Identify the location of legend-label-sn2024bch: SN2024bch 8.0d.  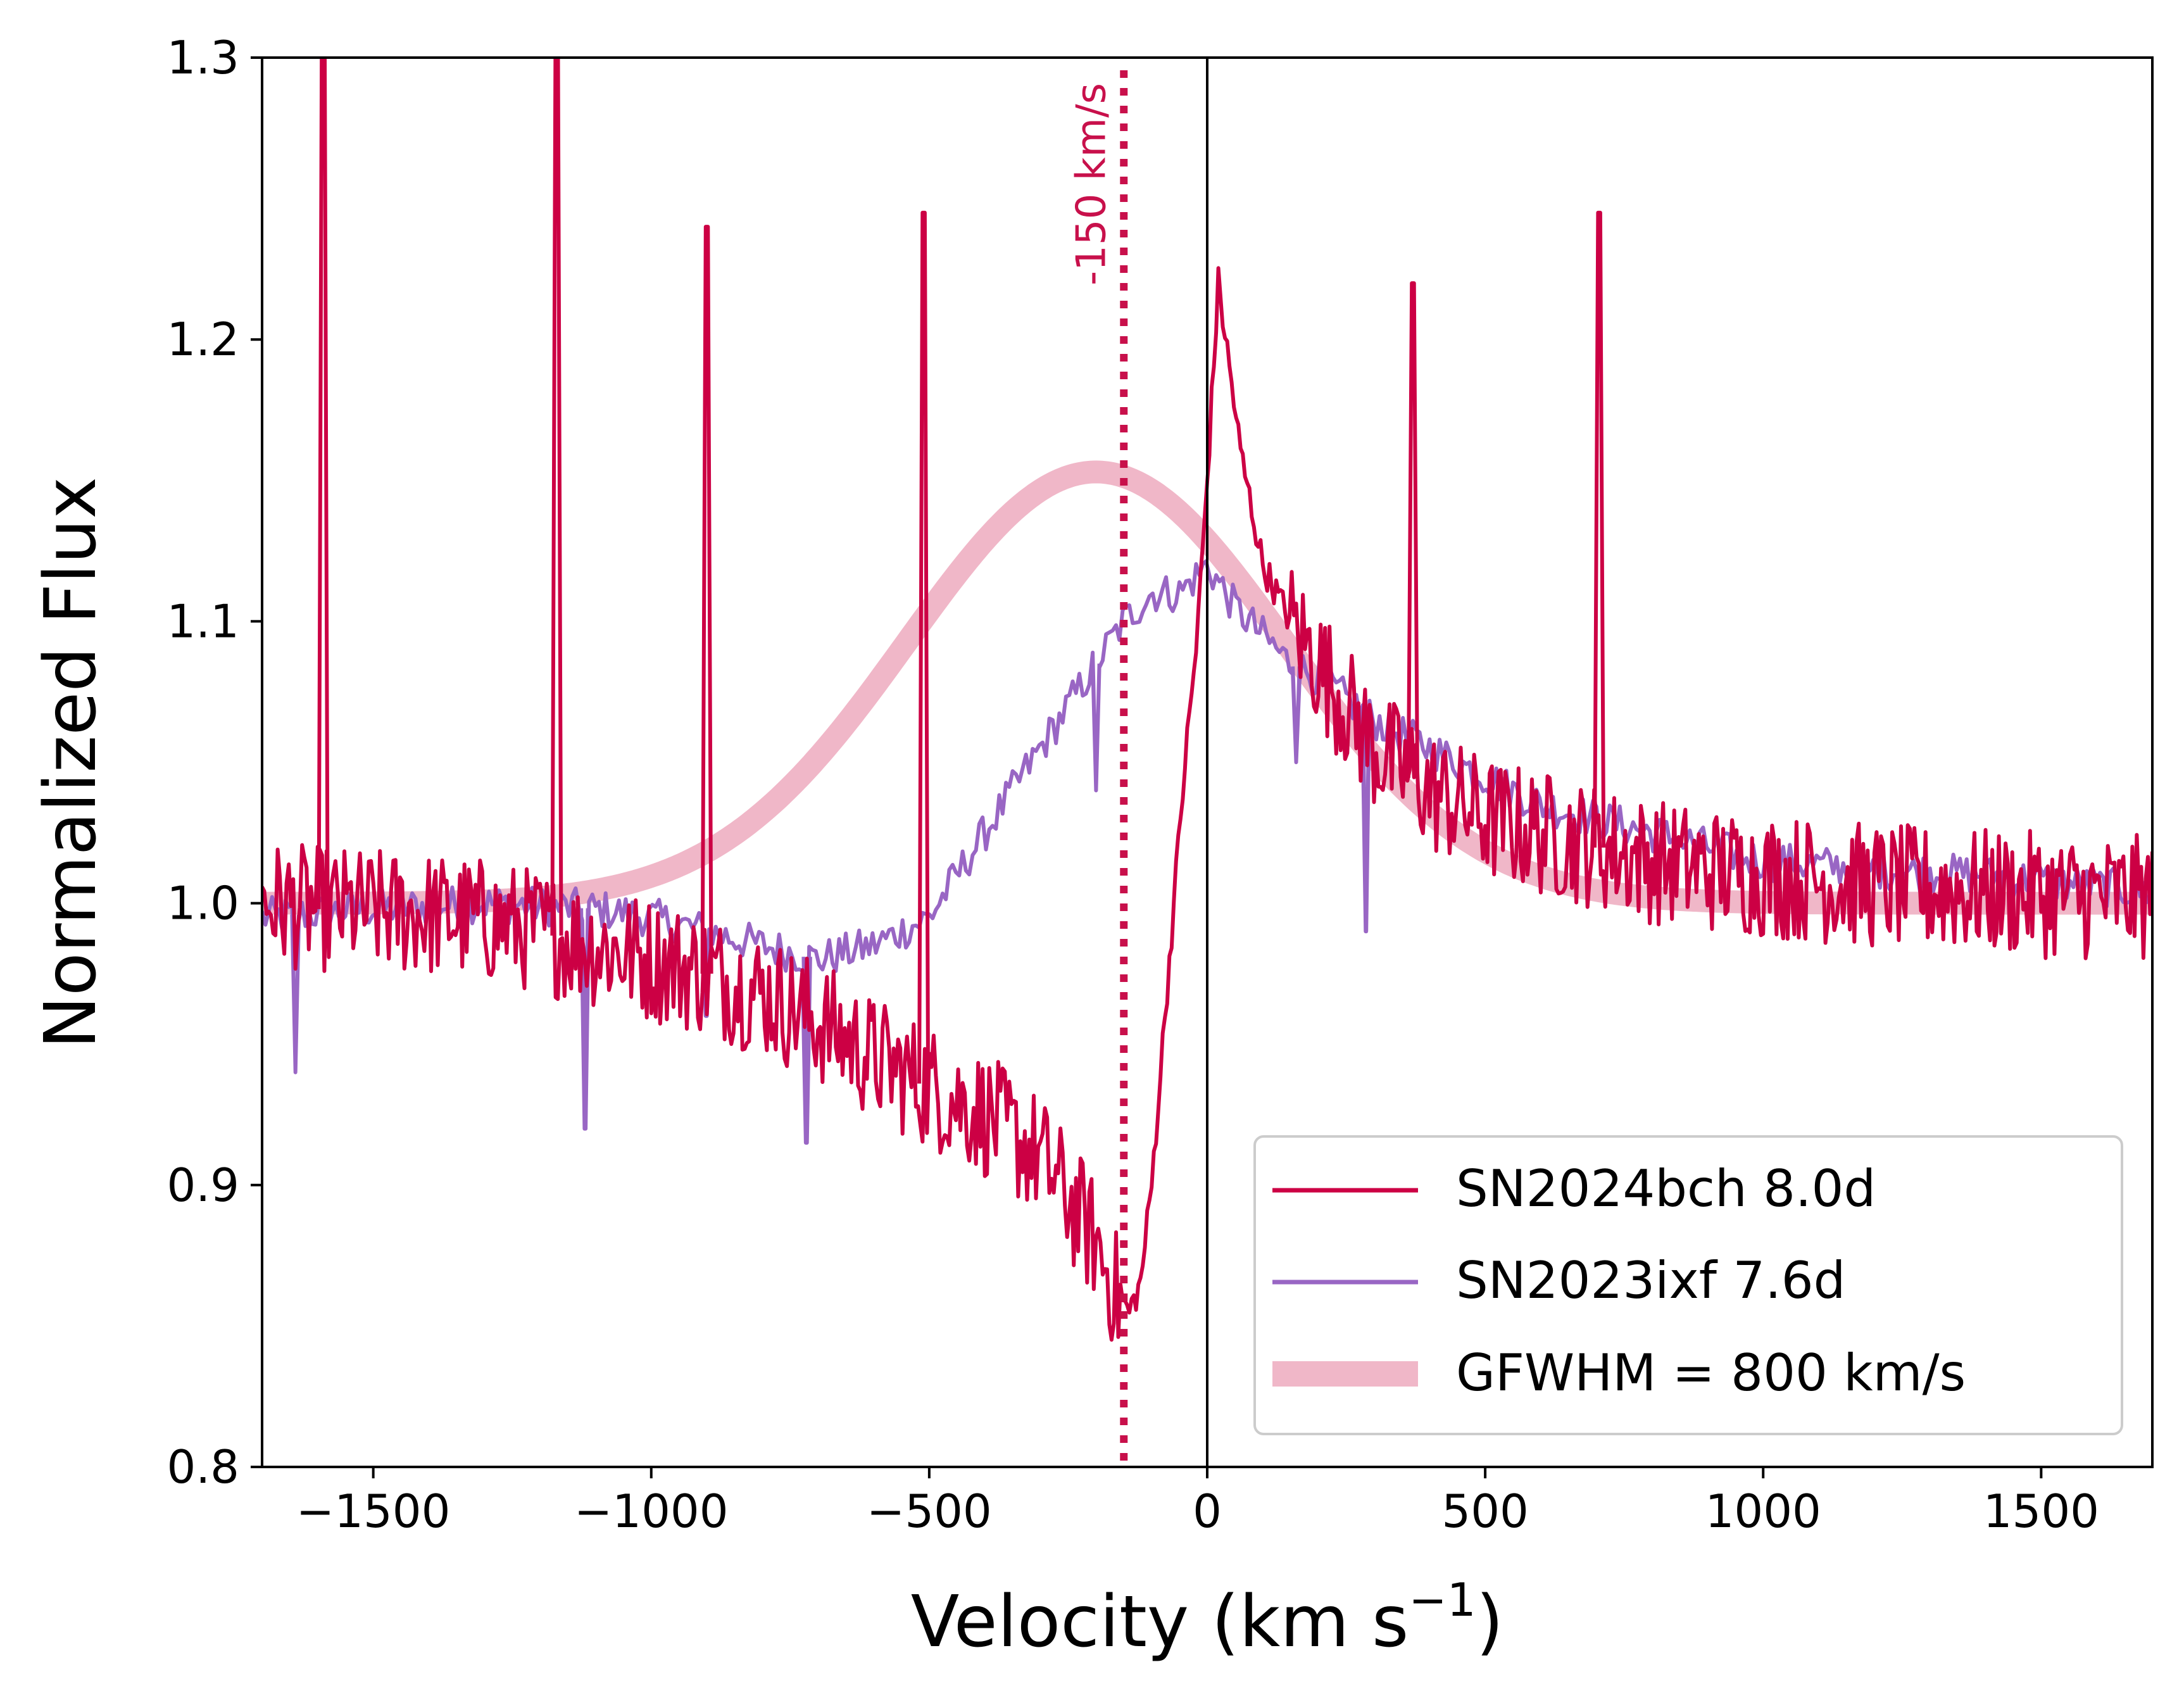
(1666, 1188).